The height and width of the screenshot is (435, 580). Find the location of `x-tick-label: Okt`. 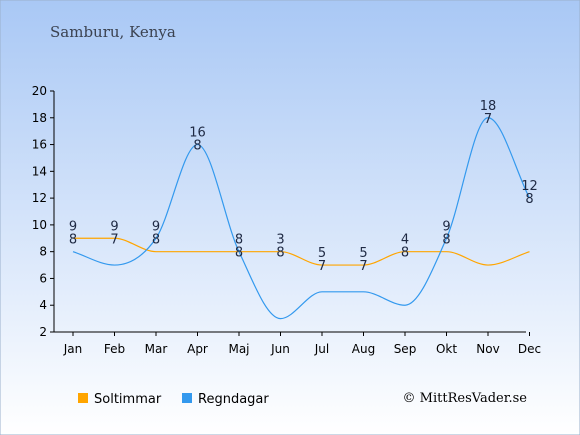

x-tick-label: Okt is located at coordinates (446, 349).